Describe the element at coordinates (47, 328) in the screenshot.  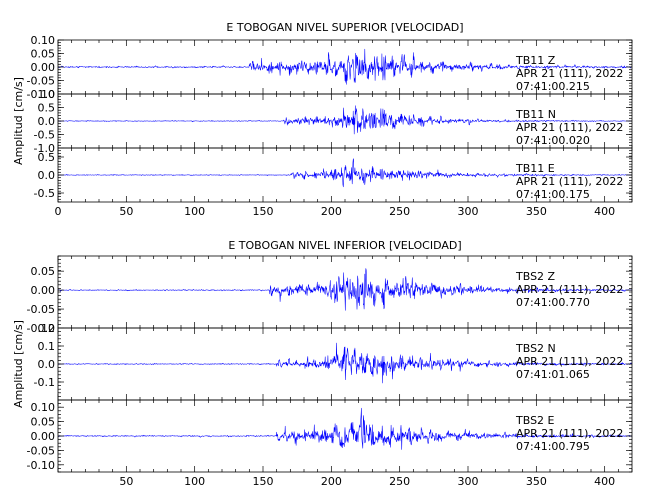
I see `y-tick-label: 0.2` at that location.